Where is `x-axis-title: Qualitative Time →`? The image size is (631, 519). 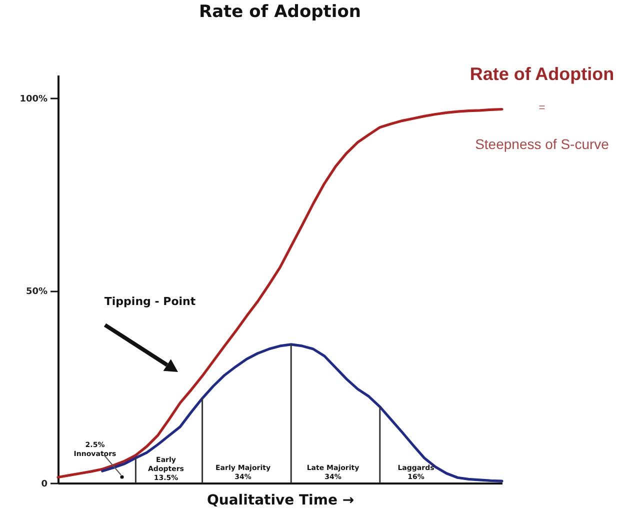
x-axis-title: Qualitative Time → is located at coordinates (280, 500).